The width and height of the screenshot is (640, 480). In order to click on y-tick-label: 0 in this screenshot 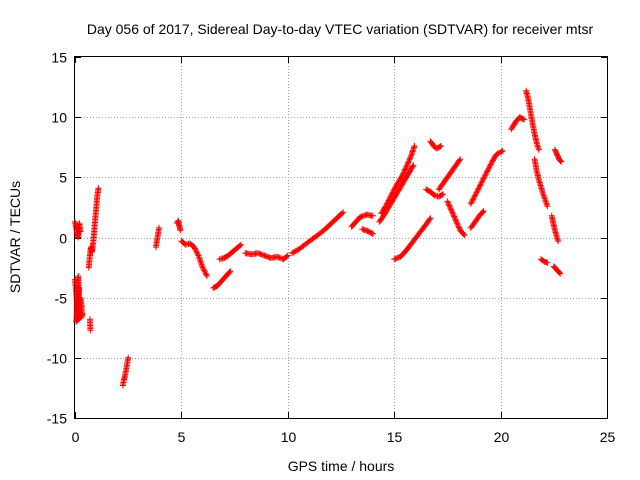, I will do `click(63, 239)`.